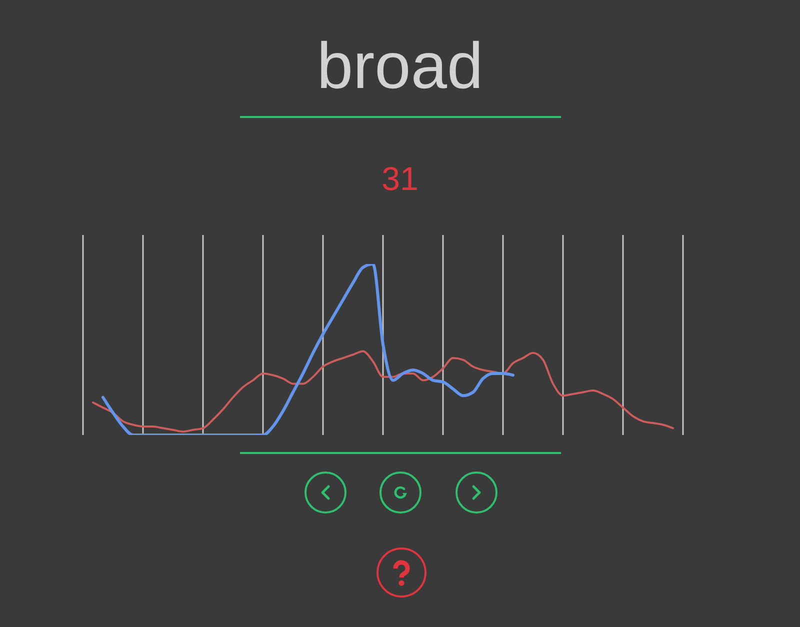 This screenshot has width=800, height=627. Describe the element at coordinates (400, 65) in the screenshot. I see `chart-title: broad` at that location.